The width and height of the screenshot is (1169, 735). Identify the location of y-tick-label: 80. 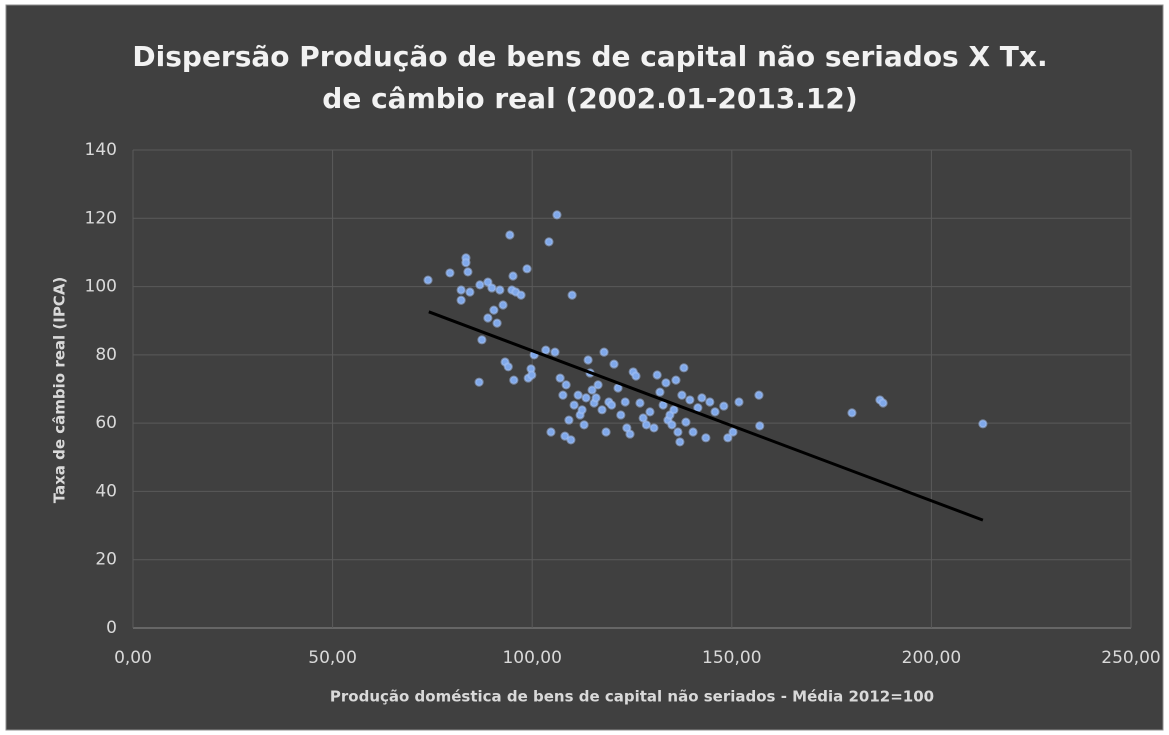
(106, 355).